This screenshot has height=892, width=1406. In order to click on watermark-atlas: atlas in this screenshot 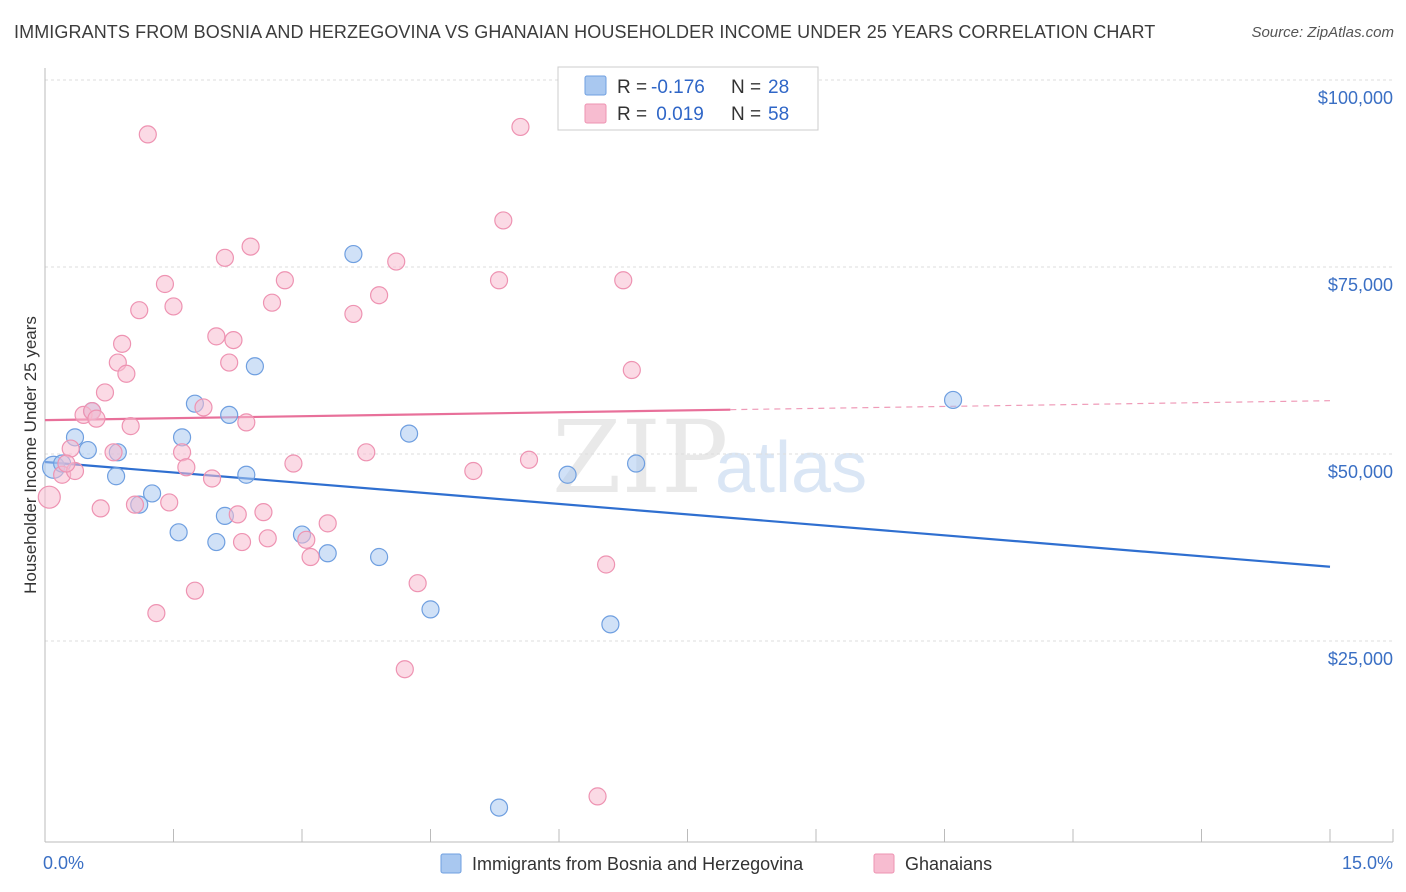, I will do `click(791, 468)`.